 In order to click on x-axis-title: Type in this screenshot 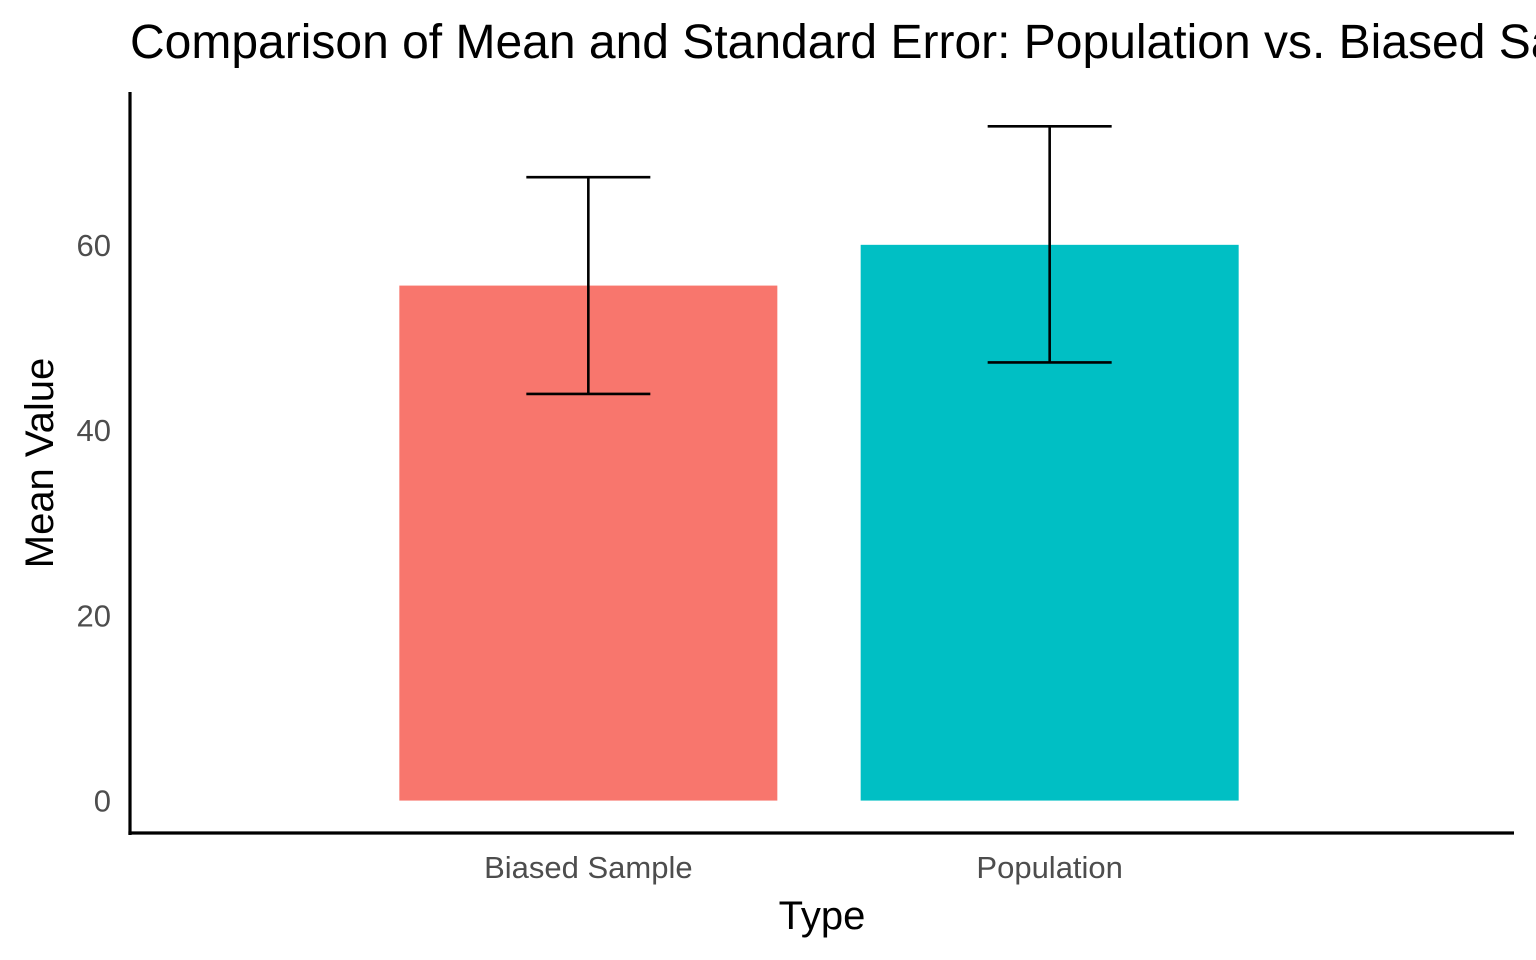, I will do `click(822, 916)`.